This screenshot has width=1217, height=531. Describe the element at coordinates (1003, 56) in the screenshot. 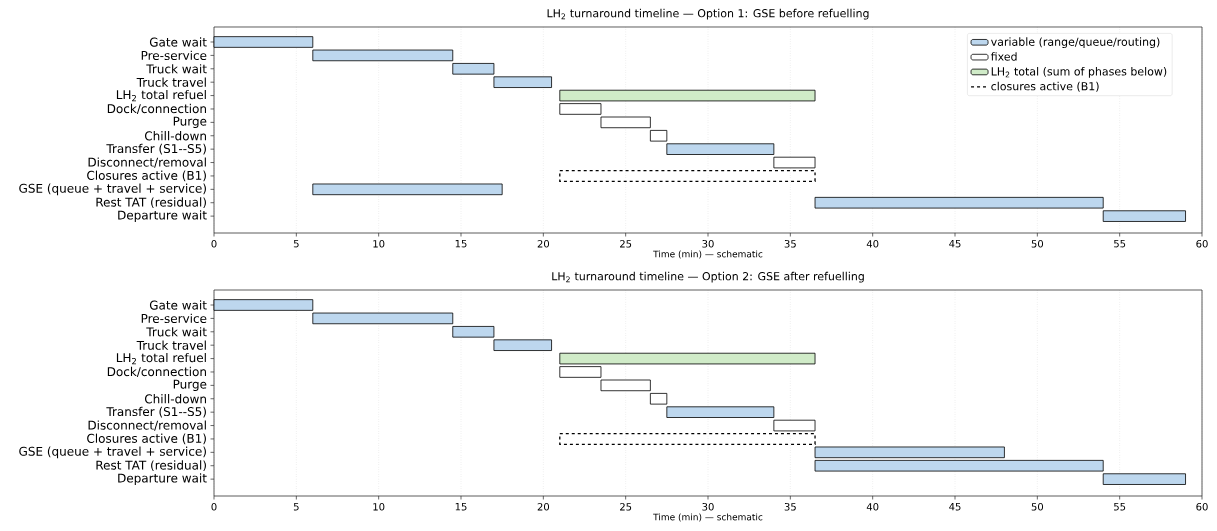

I see `legend-label: fixed` at that location.